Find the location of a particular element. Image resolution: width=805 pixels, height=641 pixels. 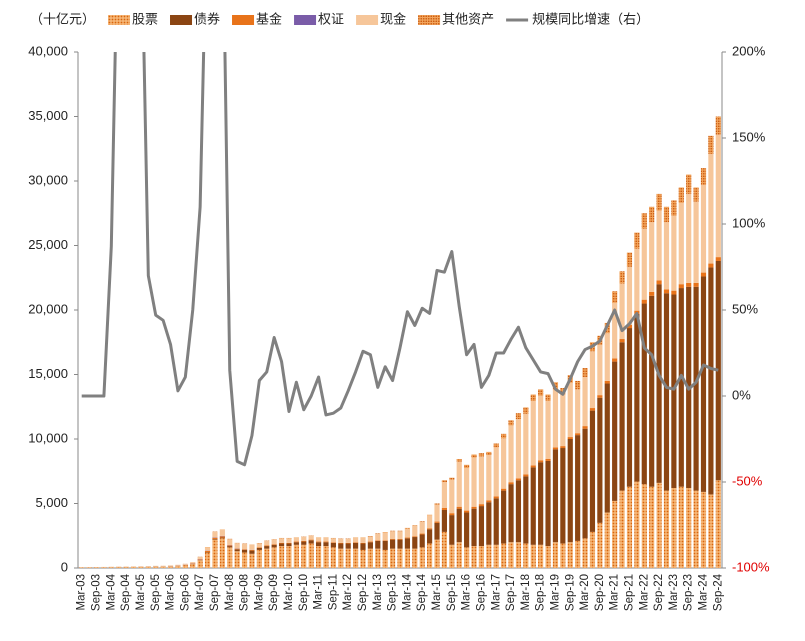

x-tick-label: Mar-04 is located at coordinates (111, 591).